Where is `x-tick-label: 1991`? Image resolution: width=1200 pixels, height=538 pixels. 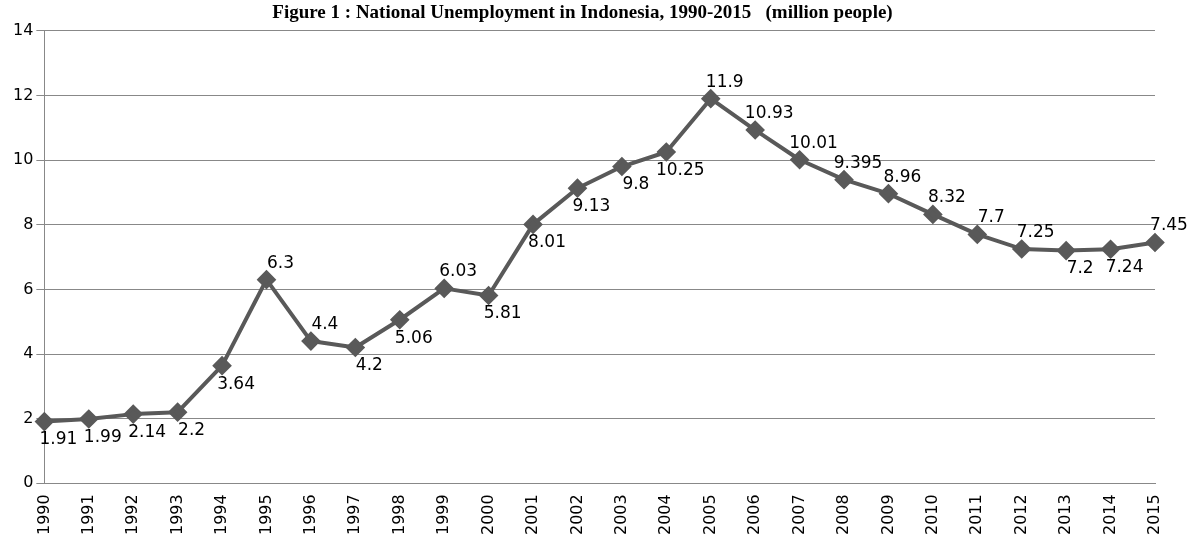 x-tick-label: 1991 is located at coordinates (87, 514).